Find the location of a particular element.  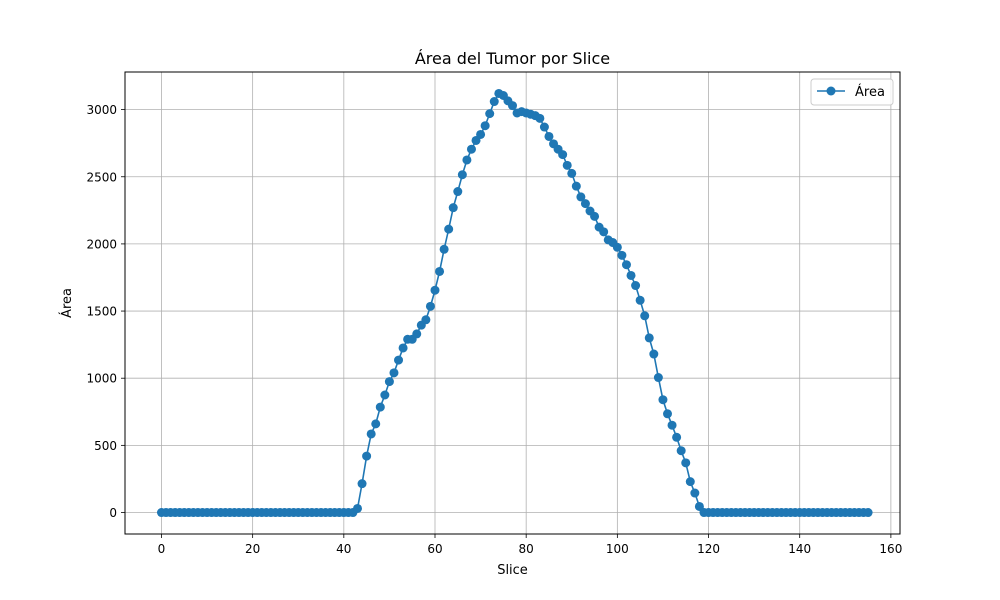

y-tick-label: 1000 is located at coordinates (101, 379).